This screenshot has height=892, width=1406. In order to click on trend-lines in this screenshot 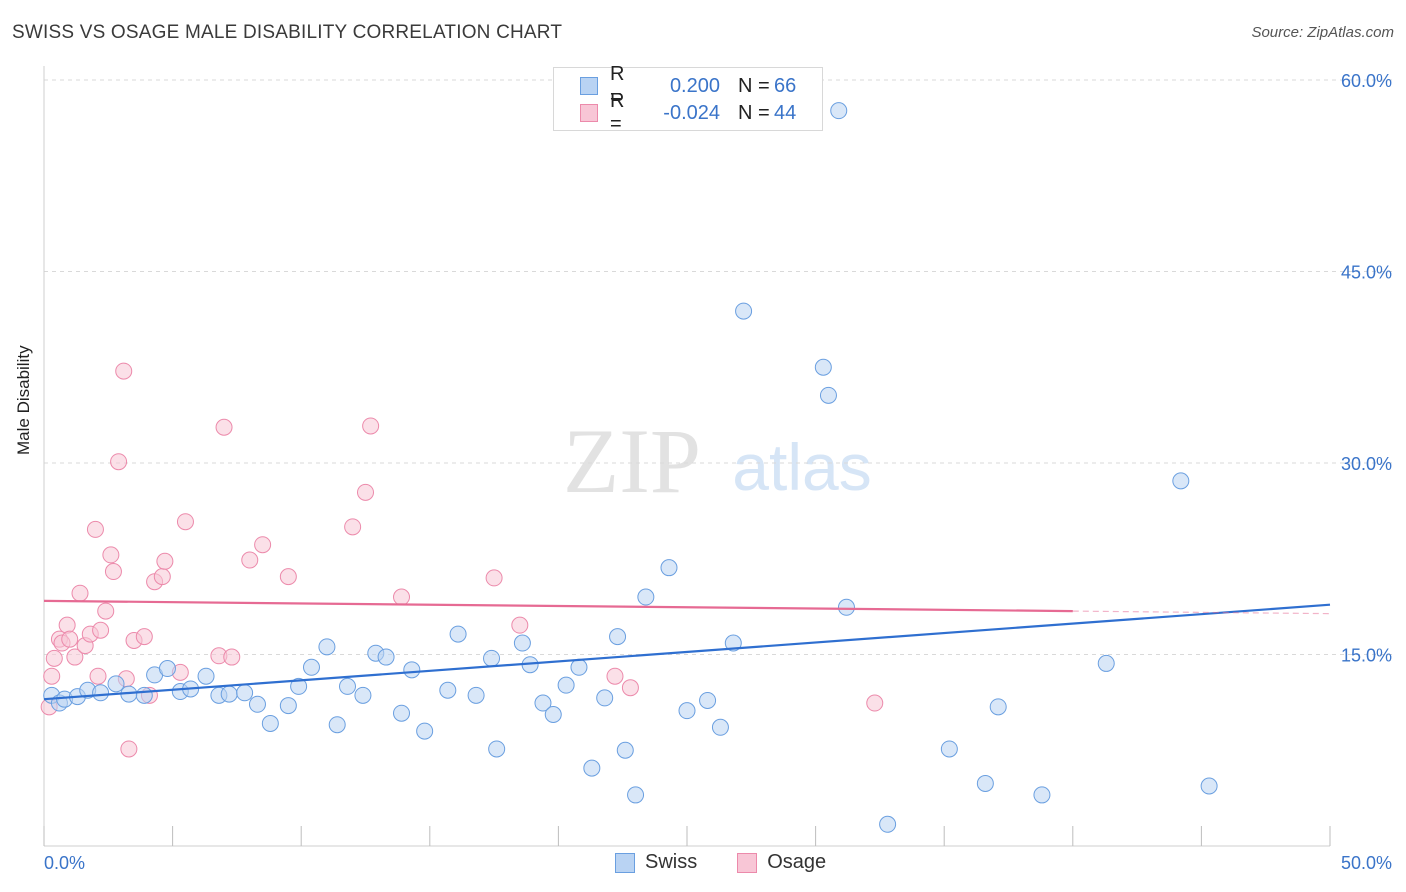, I will do `click(687, 650)`.